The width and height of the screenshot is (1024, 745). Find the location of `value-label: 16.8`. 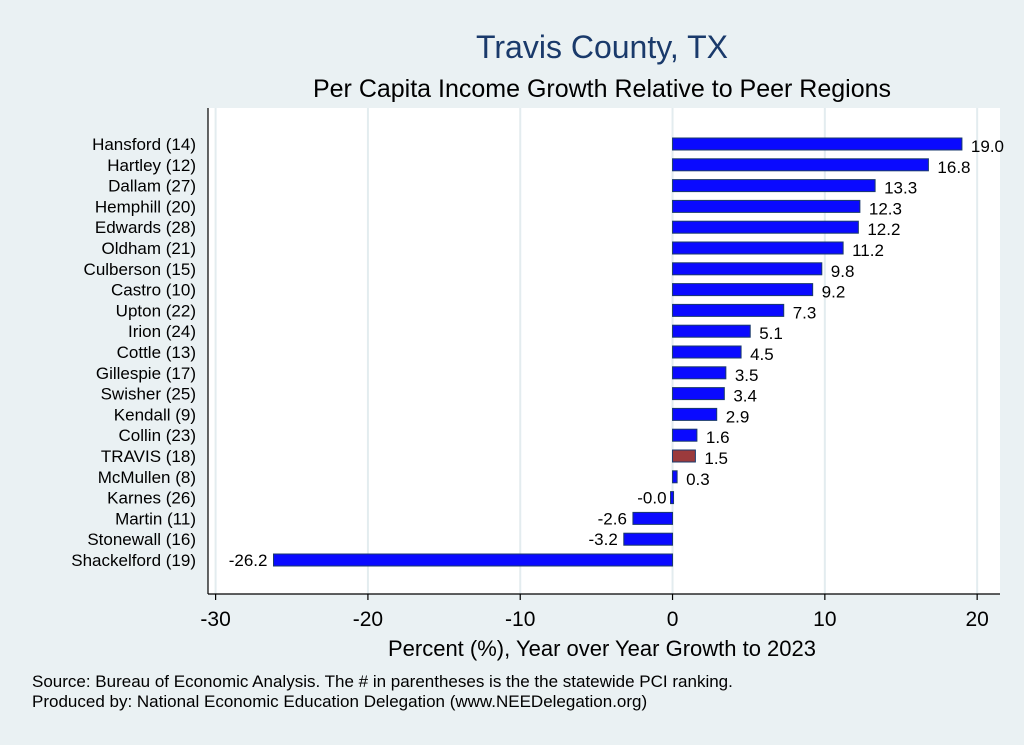

value-label: 16.8 is located at coordinates (953, 167).